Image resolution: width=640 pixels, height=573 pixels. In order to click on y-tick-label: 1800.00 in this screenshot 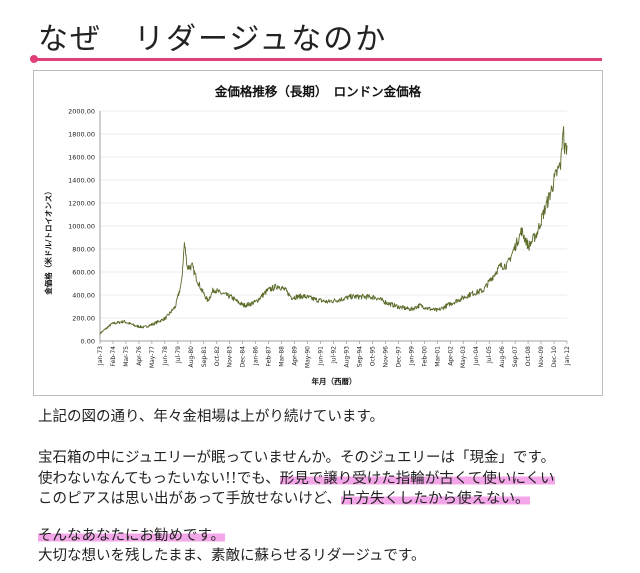, I will do `click(81, 135)`.